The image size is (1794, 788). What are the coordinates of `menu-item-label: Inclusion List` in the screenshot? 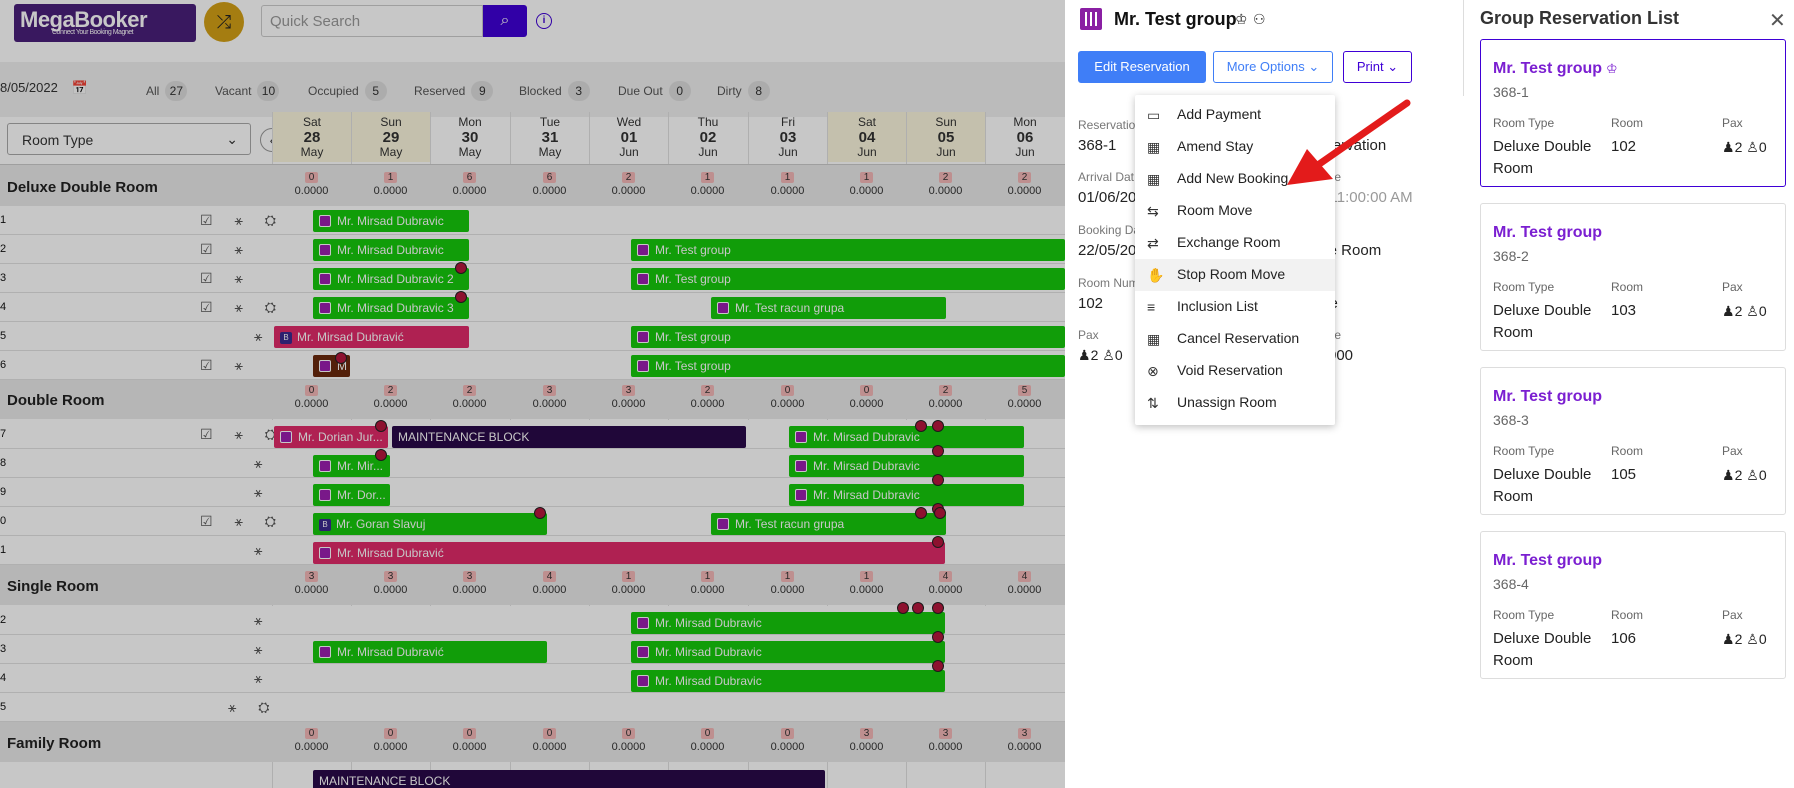 It's located at (1217, 306).